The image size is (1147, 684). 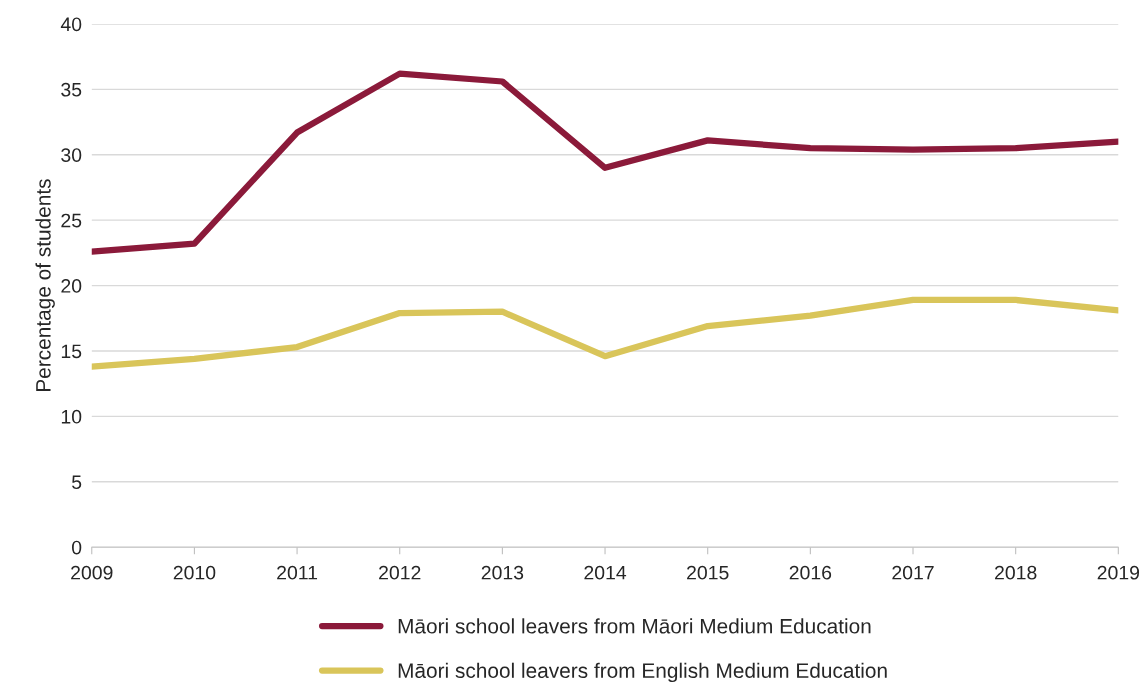 What do you see at coordinates (605, 572) in the screenshot?
I see `x-tick-label: 2014` at bounding box center [605, 572].